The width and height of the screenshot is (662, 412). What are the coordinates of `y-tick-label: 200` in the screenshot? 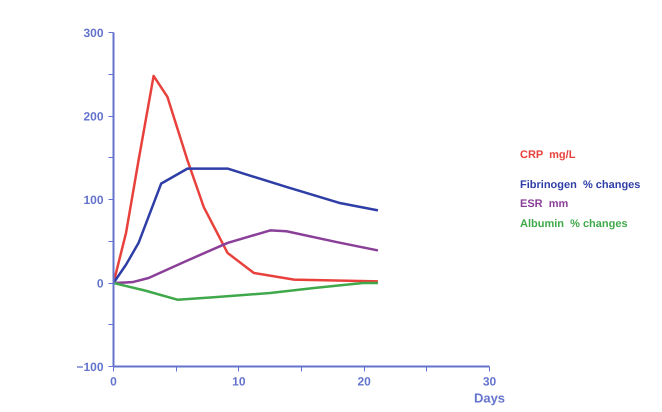 It's located at (93, 117).